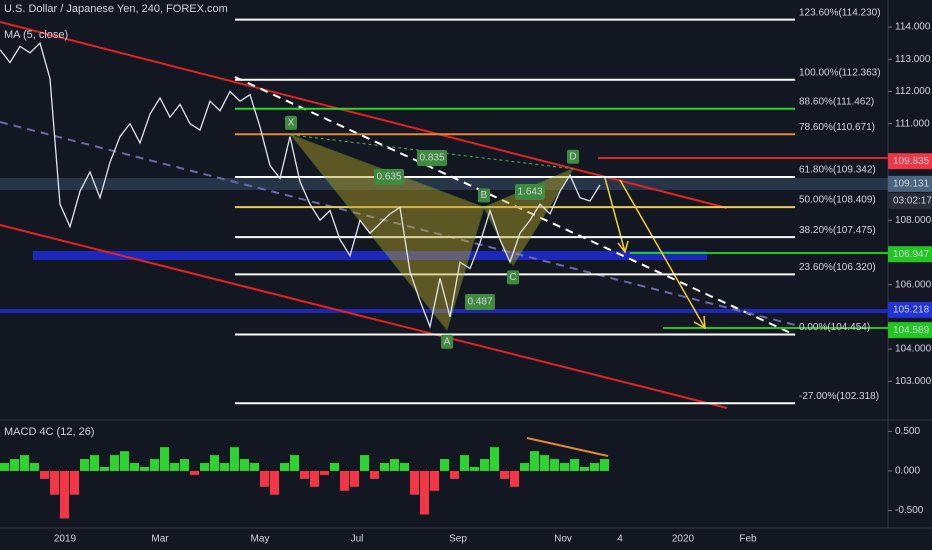  What do you see at coordinates (840, 12) in the screenshot?
I see `fib-label: 123.60%(114.230)` at bounding box center [840, 12].